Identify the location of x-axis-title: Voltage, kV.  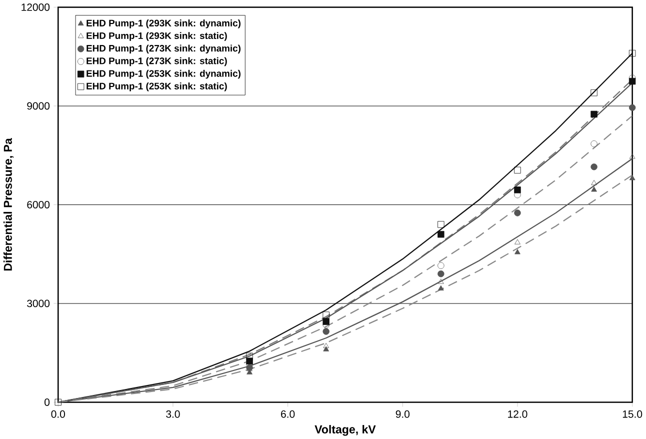
(345, 430).